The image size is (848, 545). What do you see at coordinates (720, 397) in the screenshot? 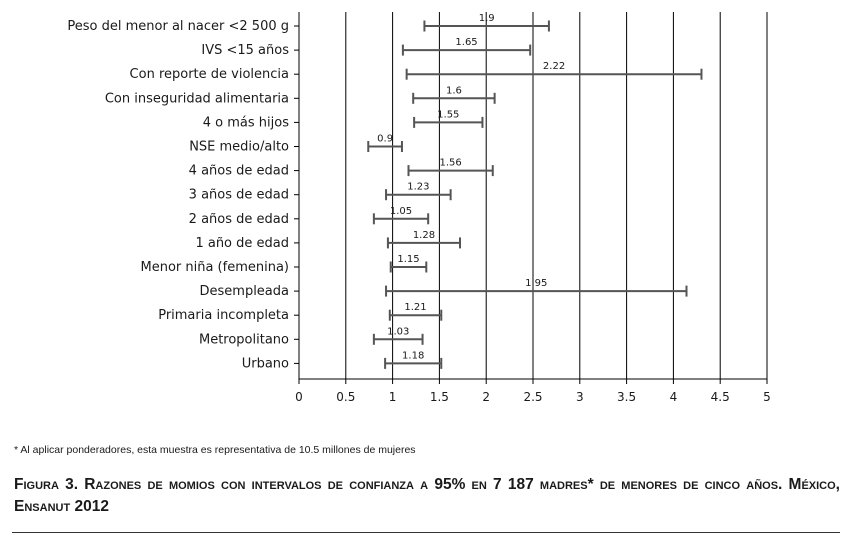
I see `x-tick-label: 4.5` at bounding box center [720, 397].